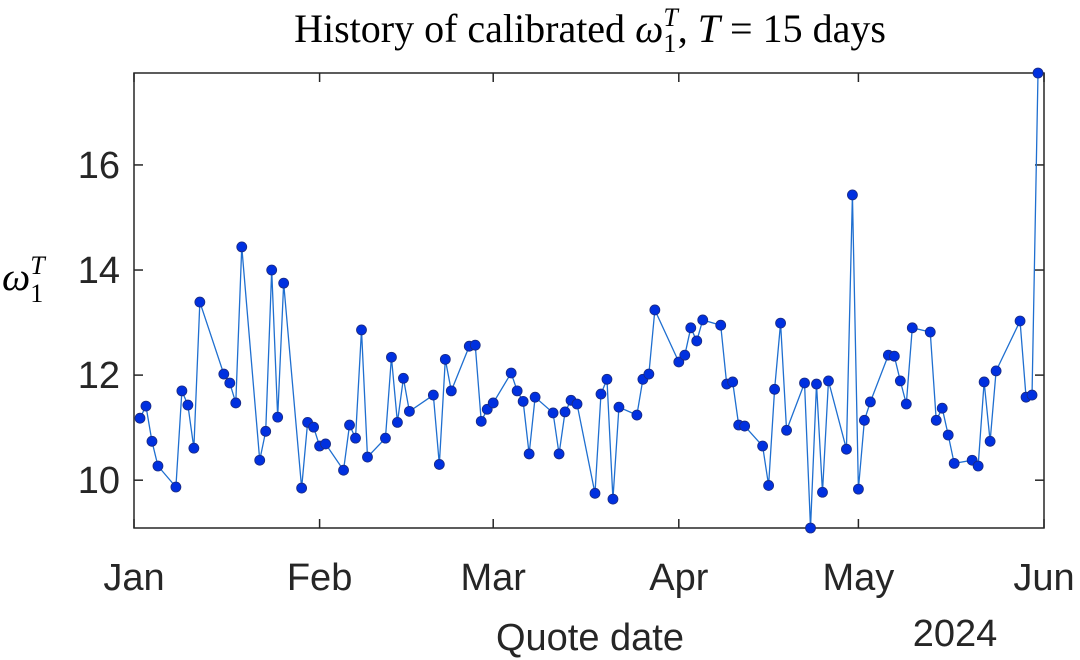 This screenshot has height=660, width=1080. Describe the element at coordinates (669, 43) in the screenshot. I see `title-subscript: 1` at that location.